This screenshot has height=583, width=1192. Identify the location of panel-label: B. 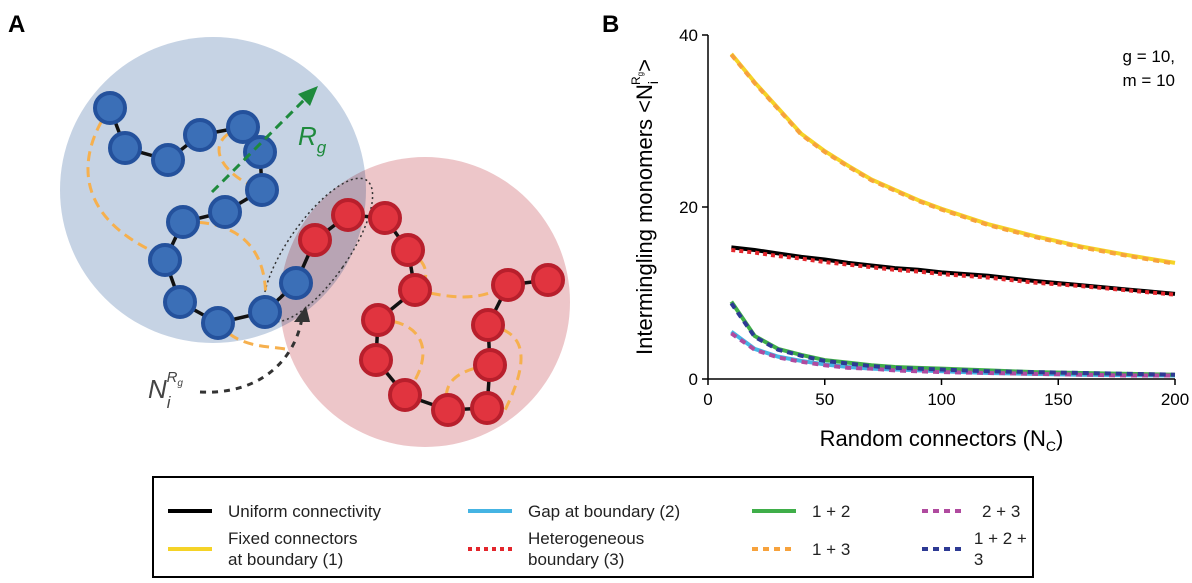
(610, 24).